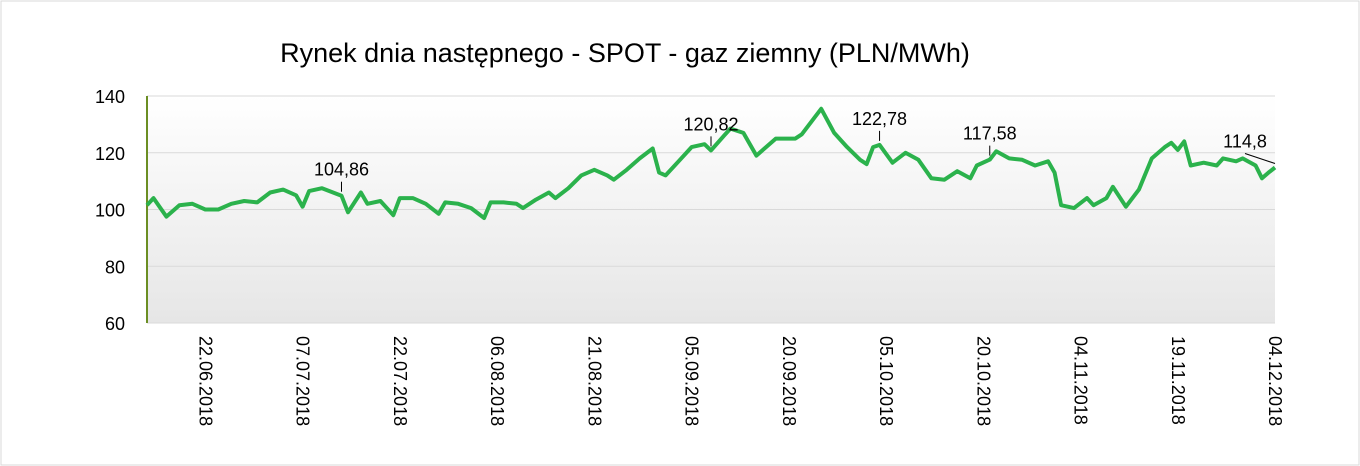  Describe the element at coordinates (205, 381) in the screenshot. I see `x-tick-label: 22.06.2018` at that location.